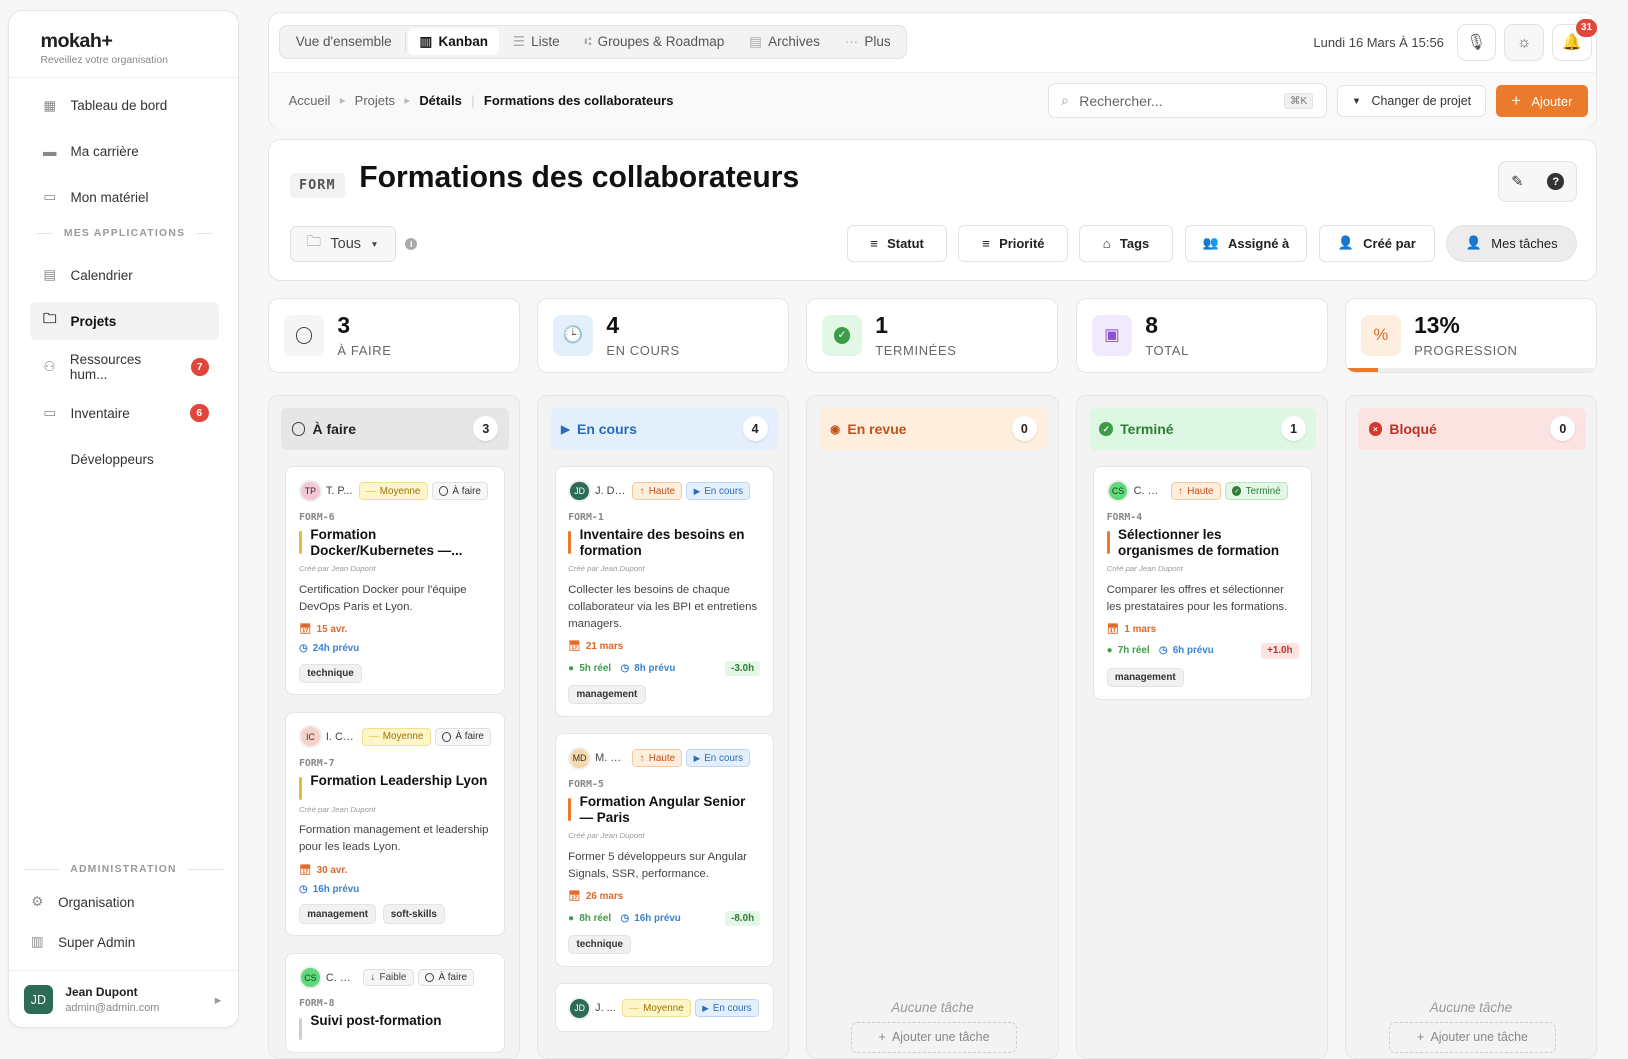 The width and height of the screenshot is (1628, 1059). I want to click on filter-assignee: 👥 Assigné à, so click(1246, 243).